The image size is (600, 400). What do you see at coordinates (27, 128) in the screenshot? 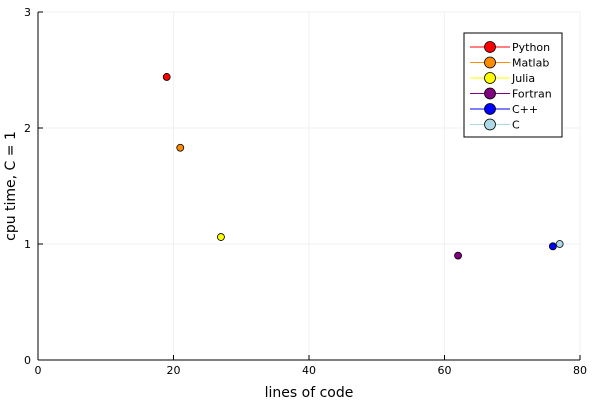
I see `y-tick-label: 2` at bounding box center [27, 128].